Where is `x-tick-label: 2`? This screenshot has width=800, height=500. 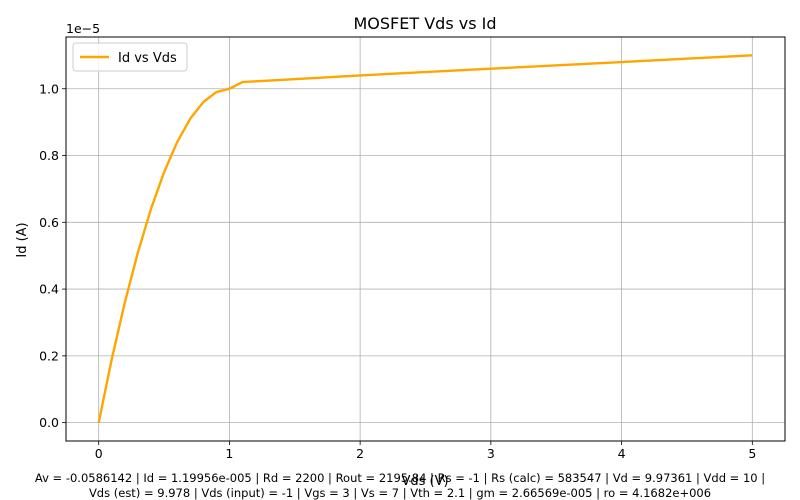
x-tick-label: 2 is located at coordinates (360, 453).